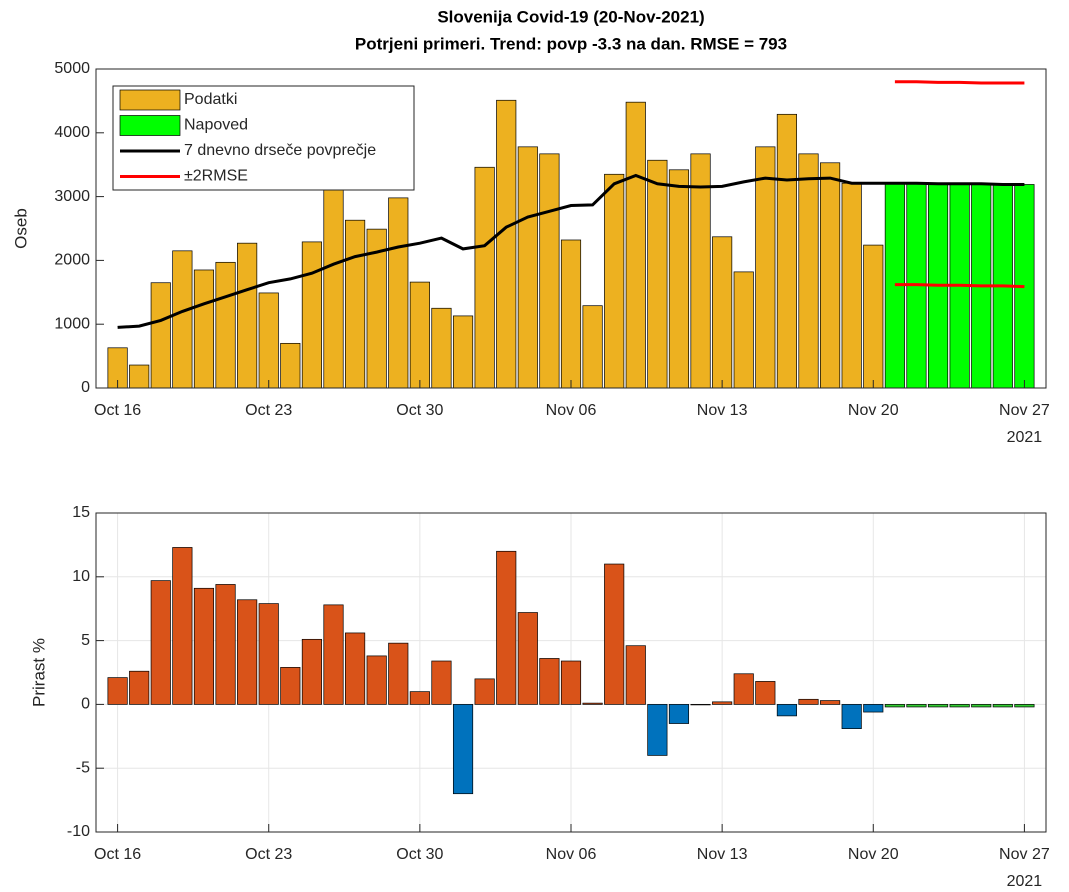  Describe the element at coordinates (873, 854) in the screenshot. I see `x-tick-label: Nov 20` at that location.